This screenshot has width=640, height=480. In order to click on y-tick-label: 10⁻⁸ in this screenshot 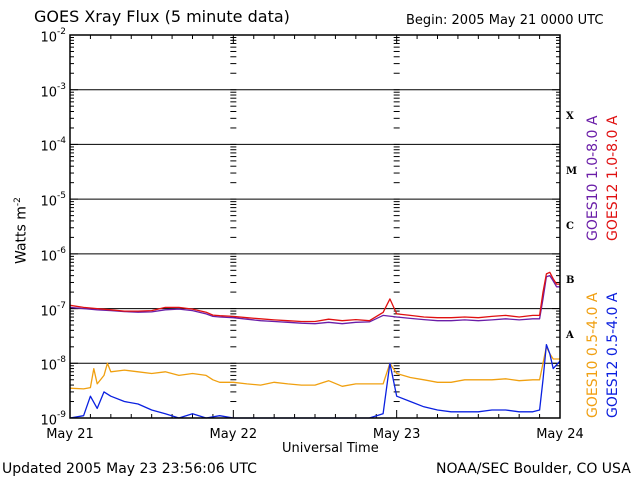, I will do `click(53, 364)`.